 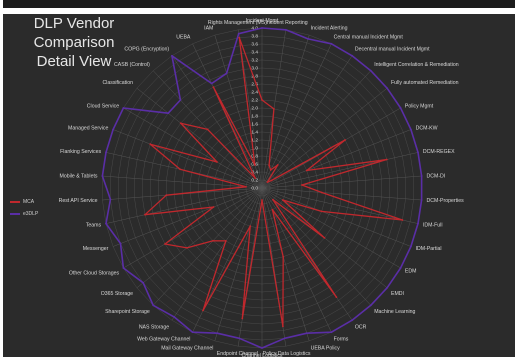 I want to click on category-label: UEBA Policy, so click(x=326, y=349).